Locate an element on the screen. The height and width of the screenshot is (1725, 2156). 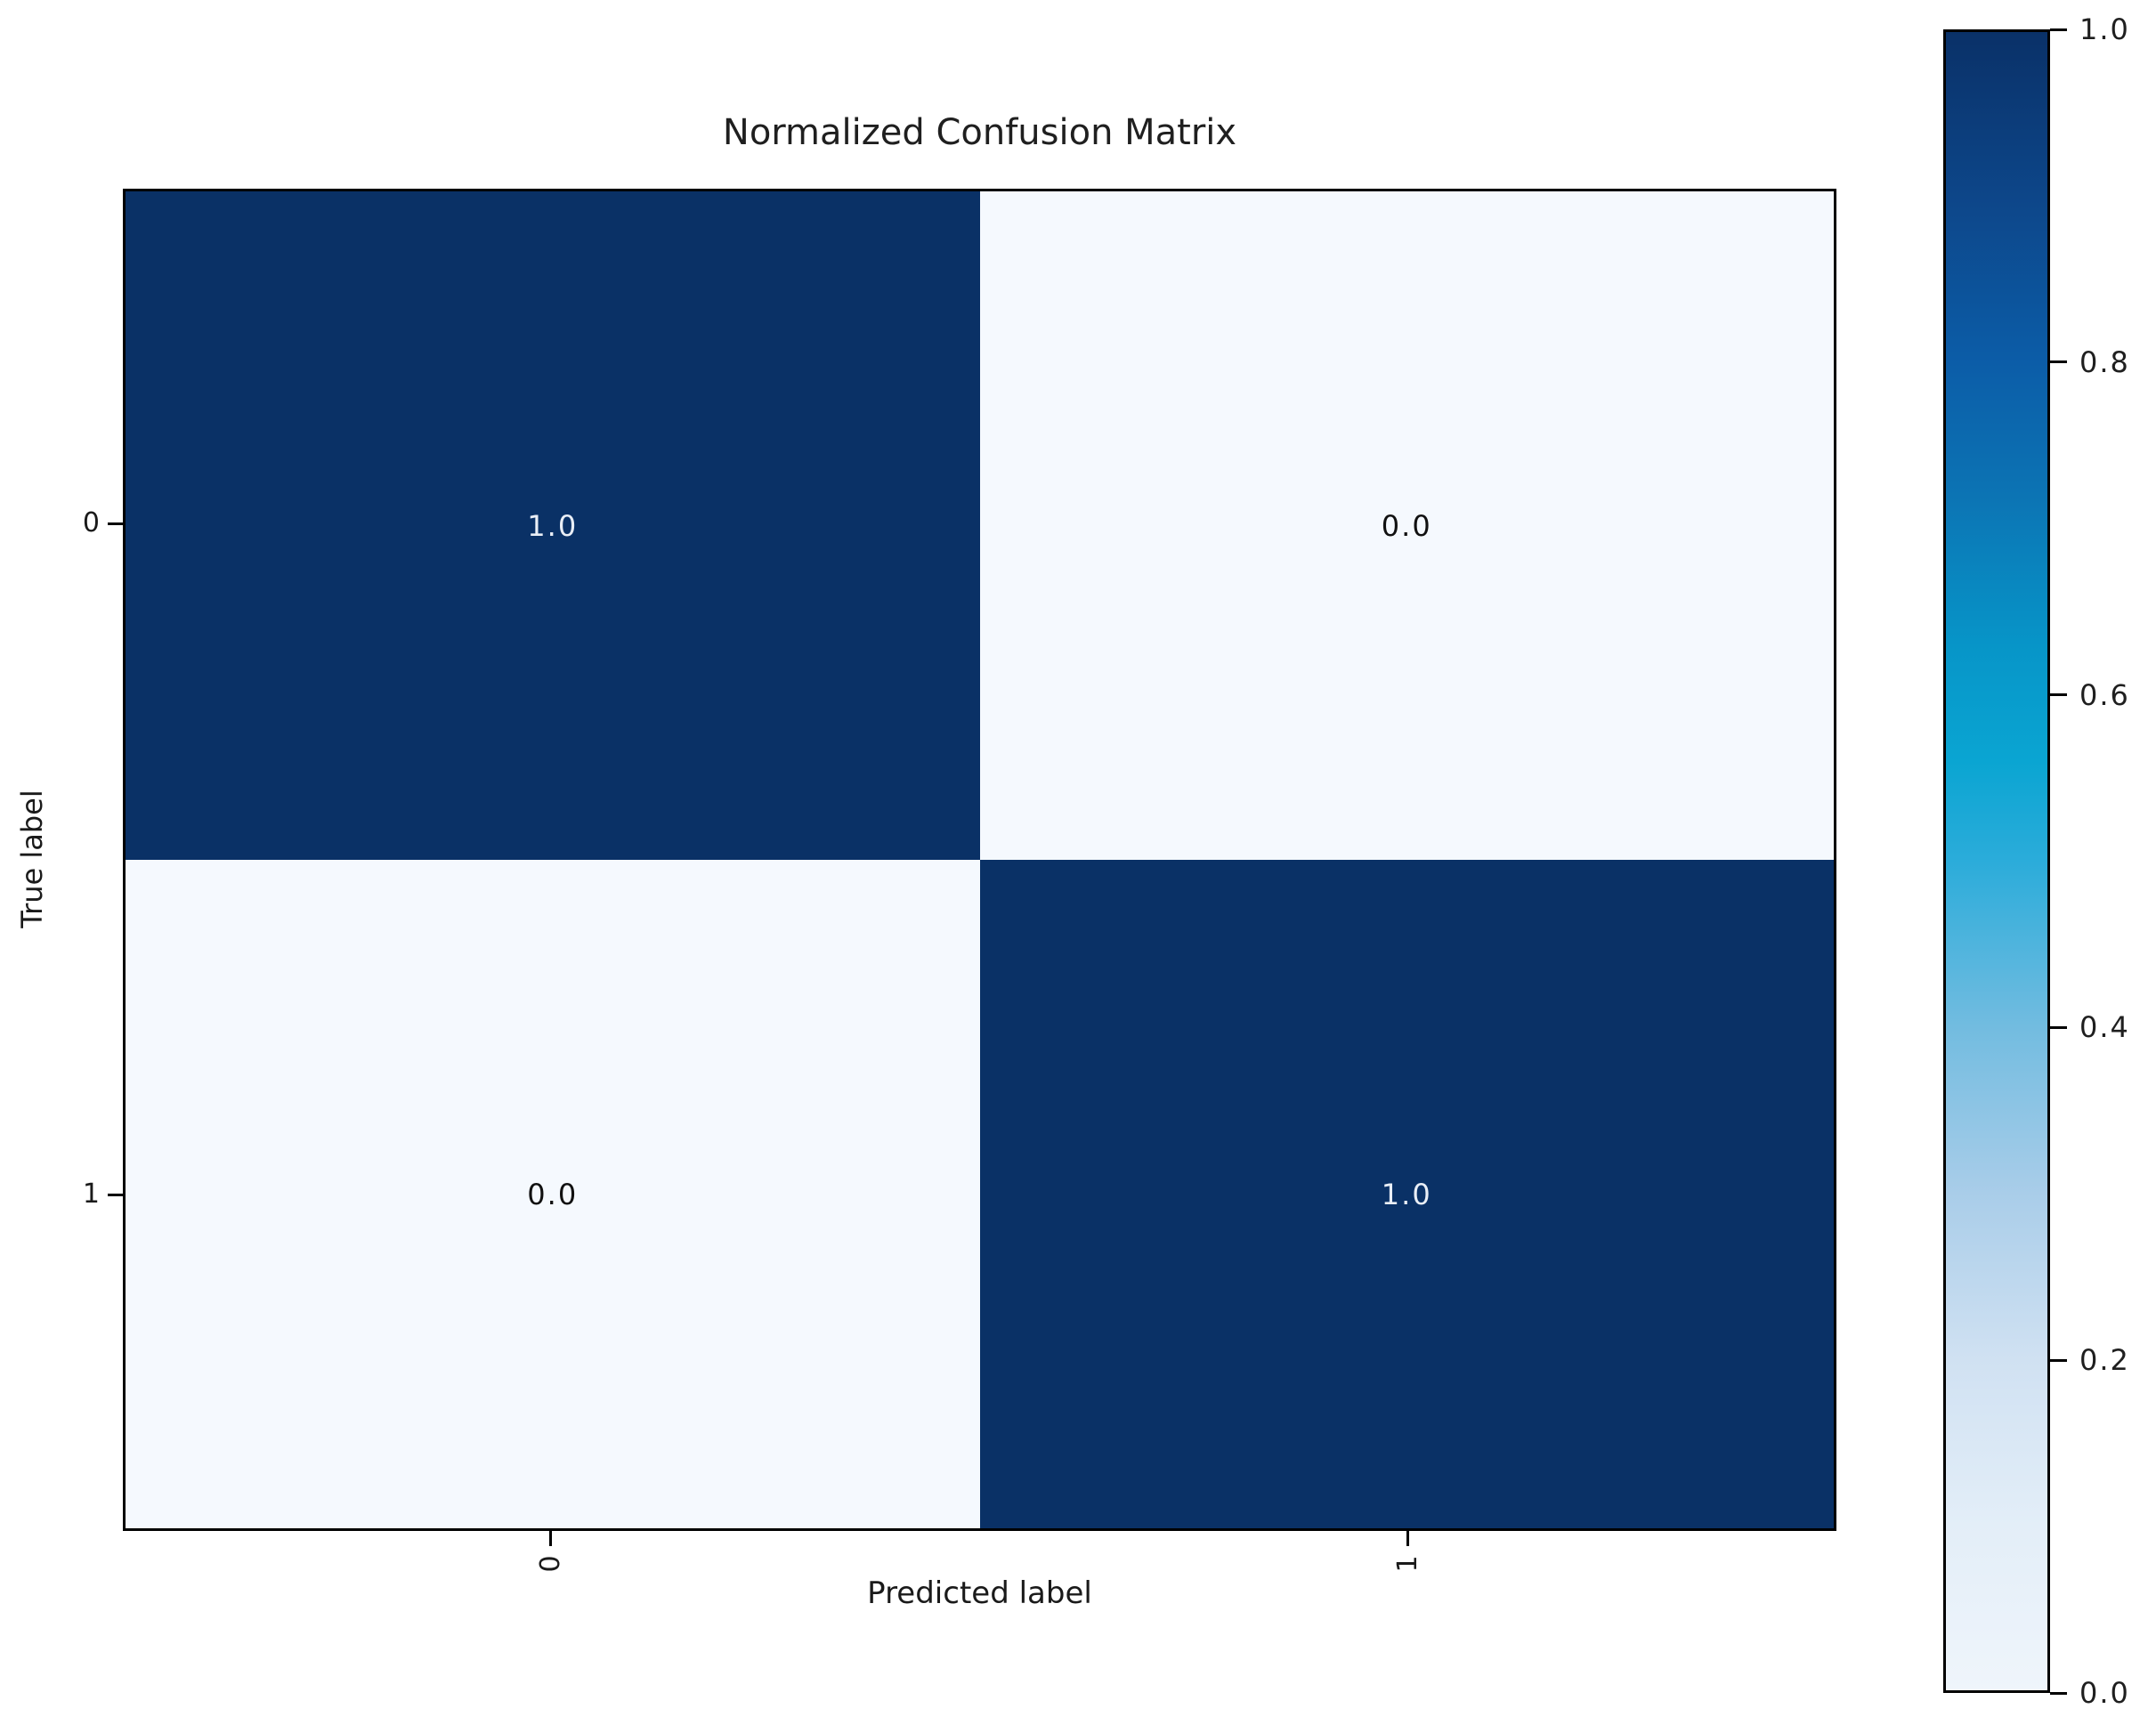
colorbar-tick-label: 1.0 is located at coordinates (2104, 29).